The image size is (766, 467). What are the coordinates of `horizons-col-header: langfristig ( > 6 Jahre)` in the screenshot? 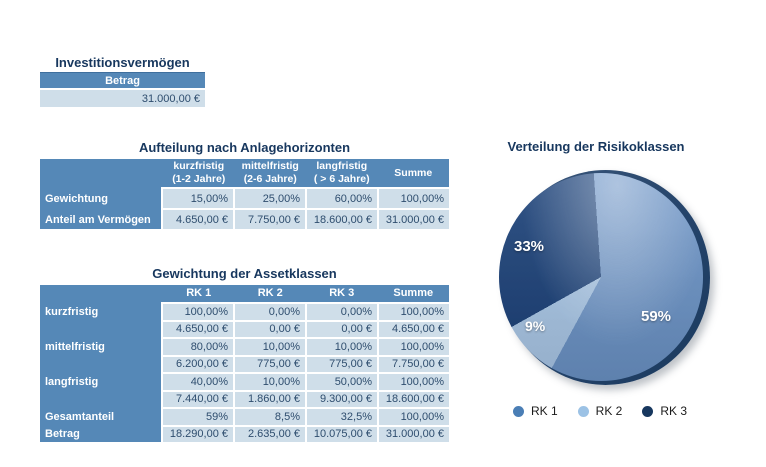 It's located at (341, 172).